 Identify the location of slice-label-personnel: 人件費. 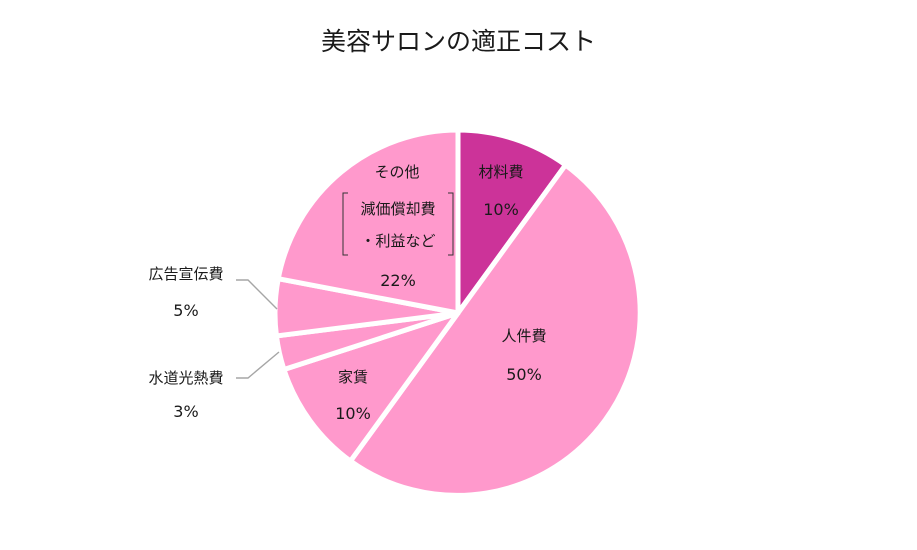
(523, 336).